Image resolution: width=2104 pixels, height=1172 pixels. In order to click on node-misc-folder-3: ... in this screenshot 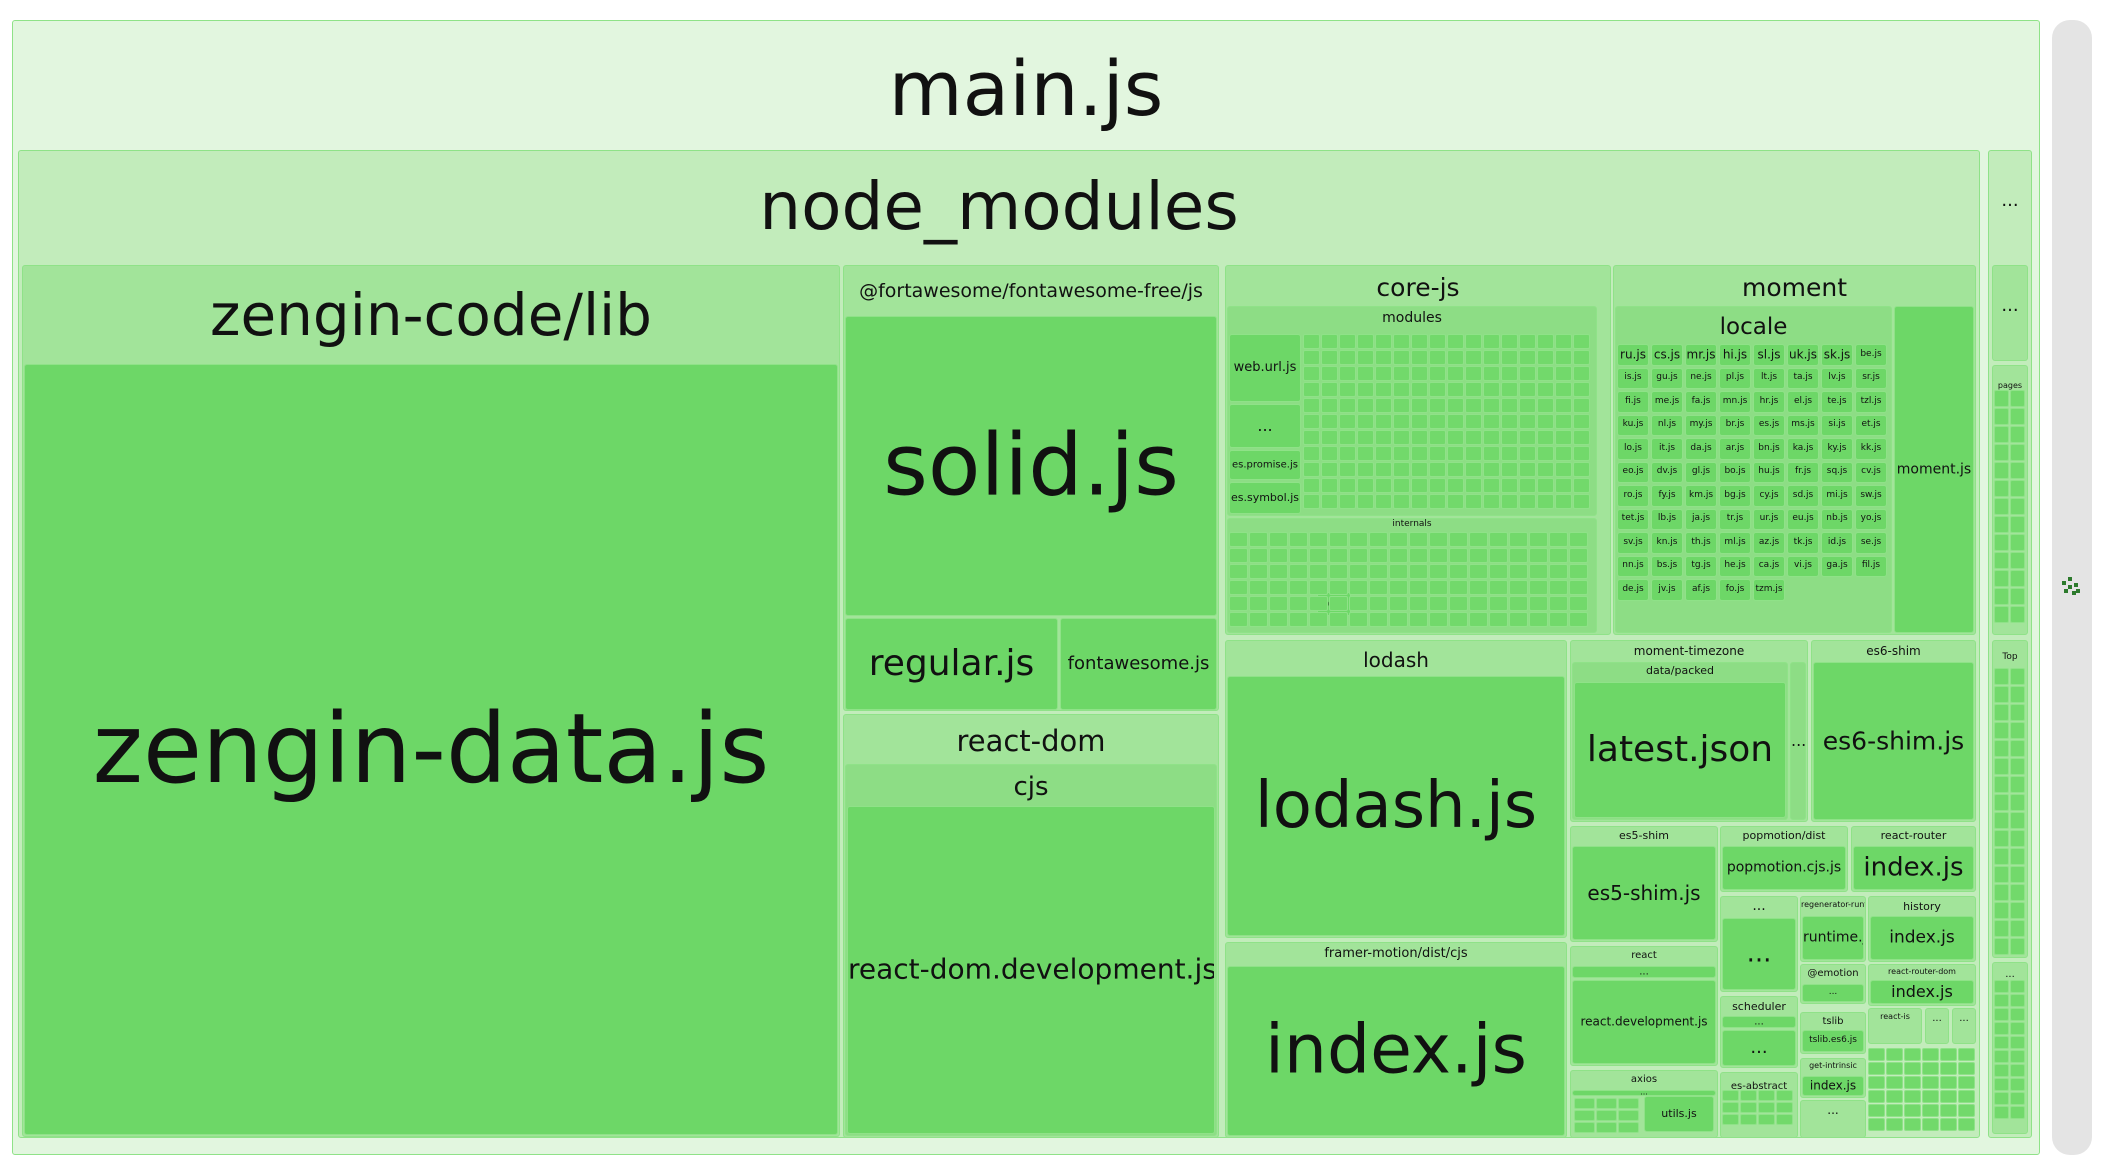, I will do `click(1833, 1119)`.